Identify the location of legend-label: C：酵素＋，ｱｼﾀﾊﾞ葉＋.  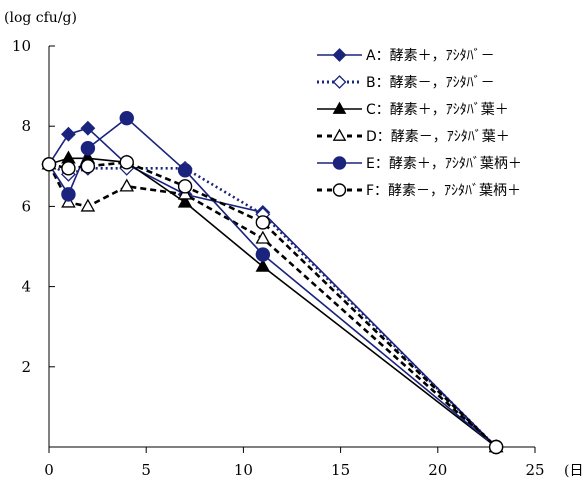
(437, 110).